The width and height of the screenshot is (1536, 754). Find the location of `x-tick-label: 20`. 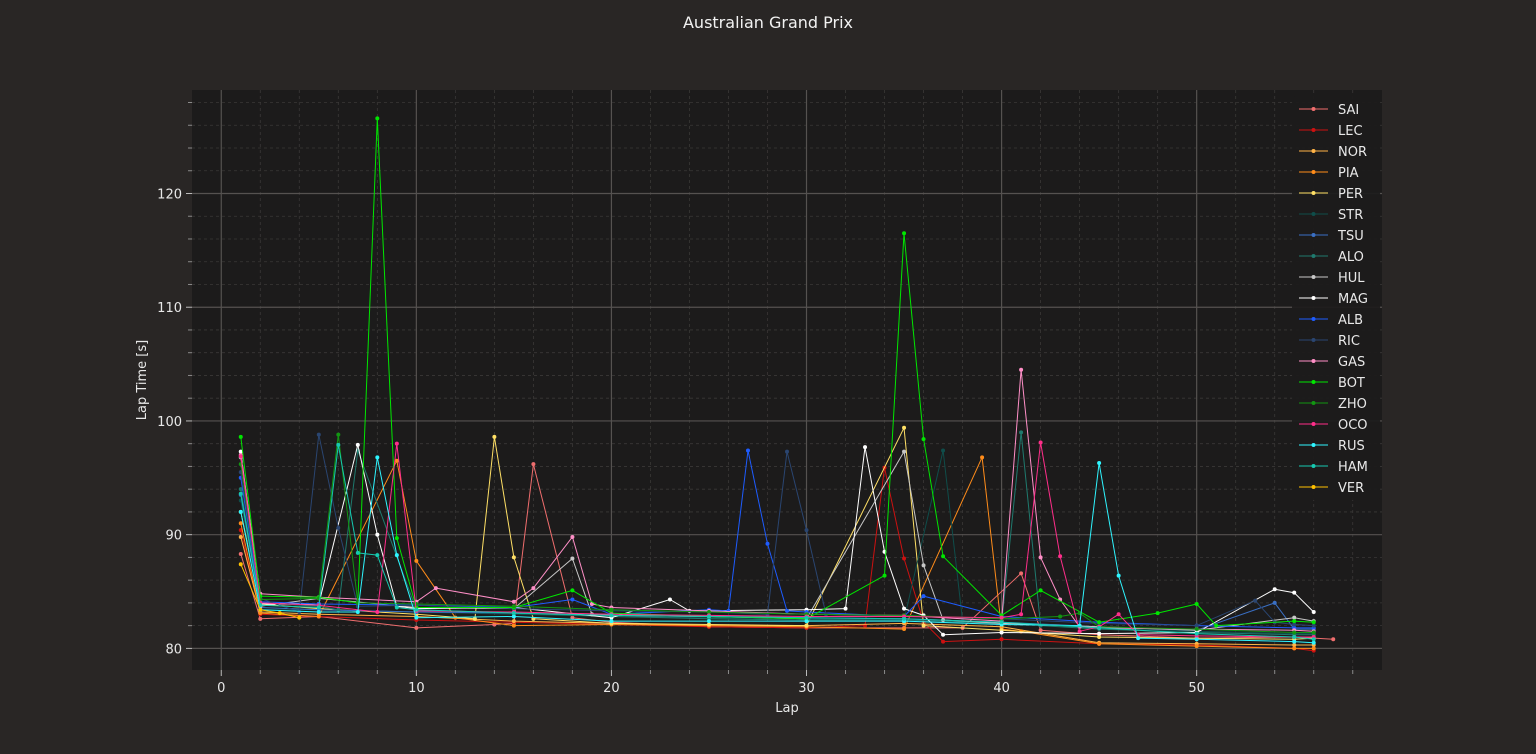

x-tick-label: 20 is located at coordinates (611, 688).